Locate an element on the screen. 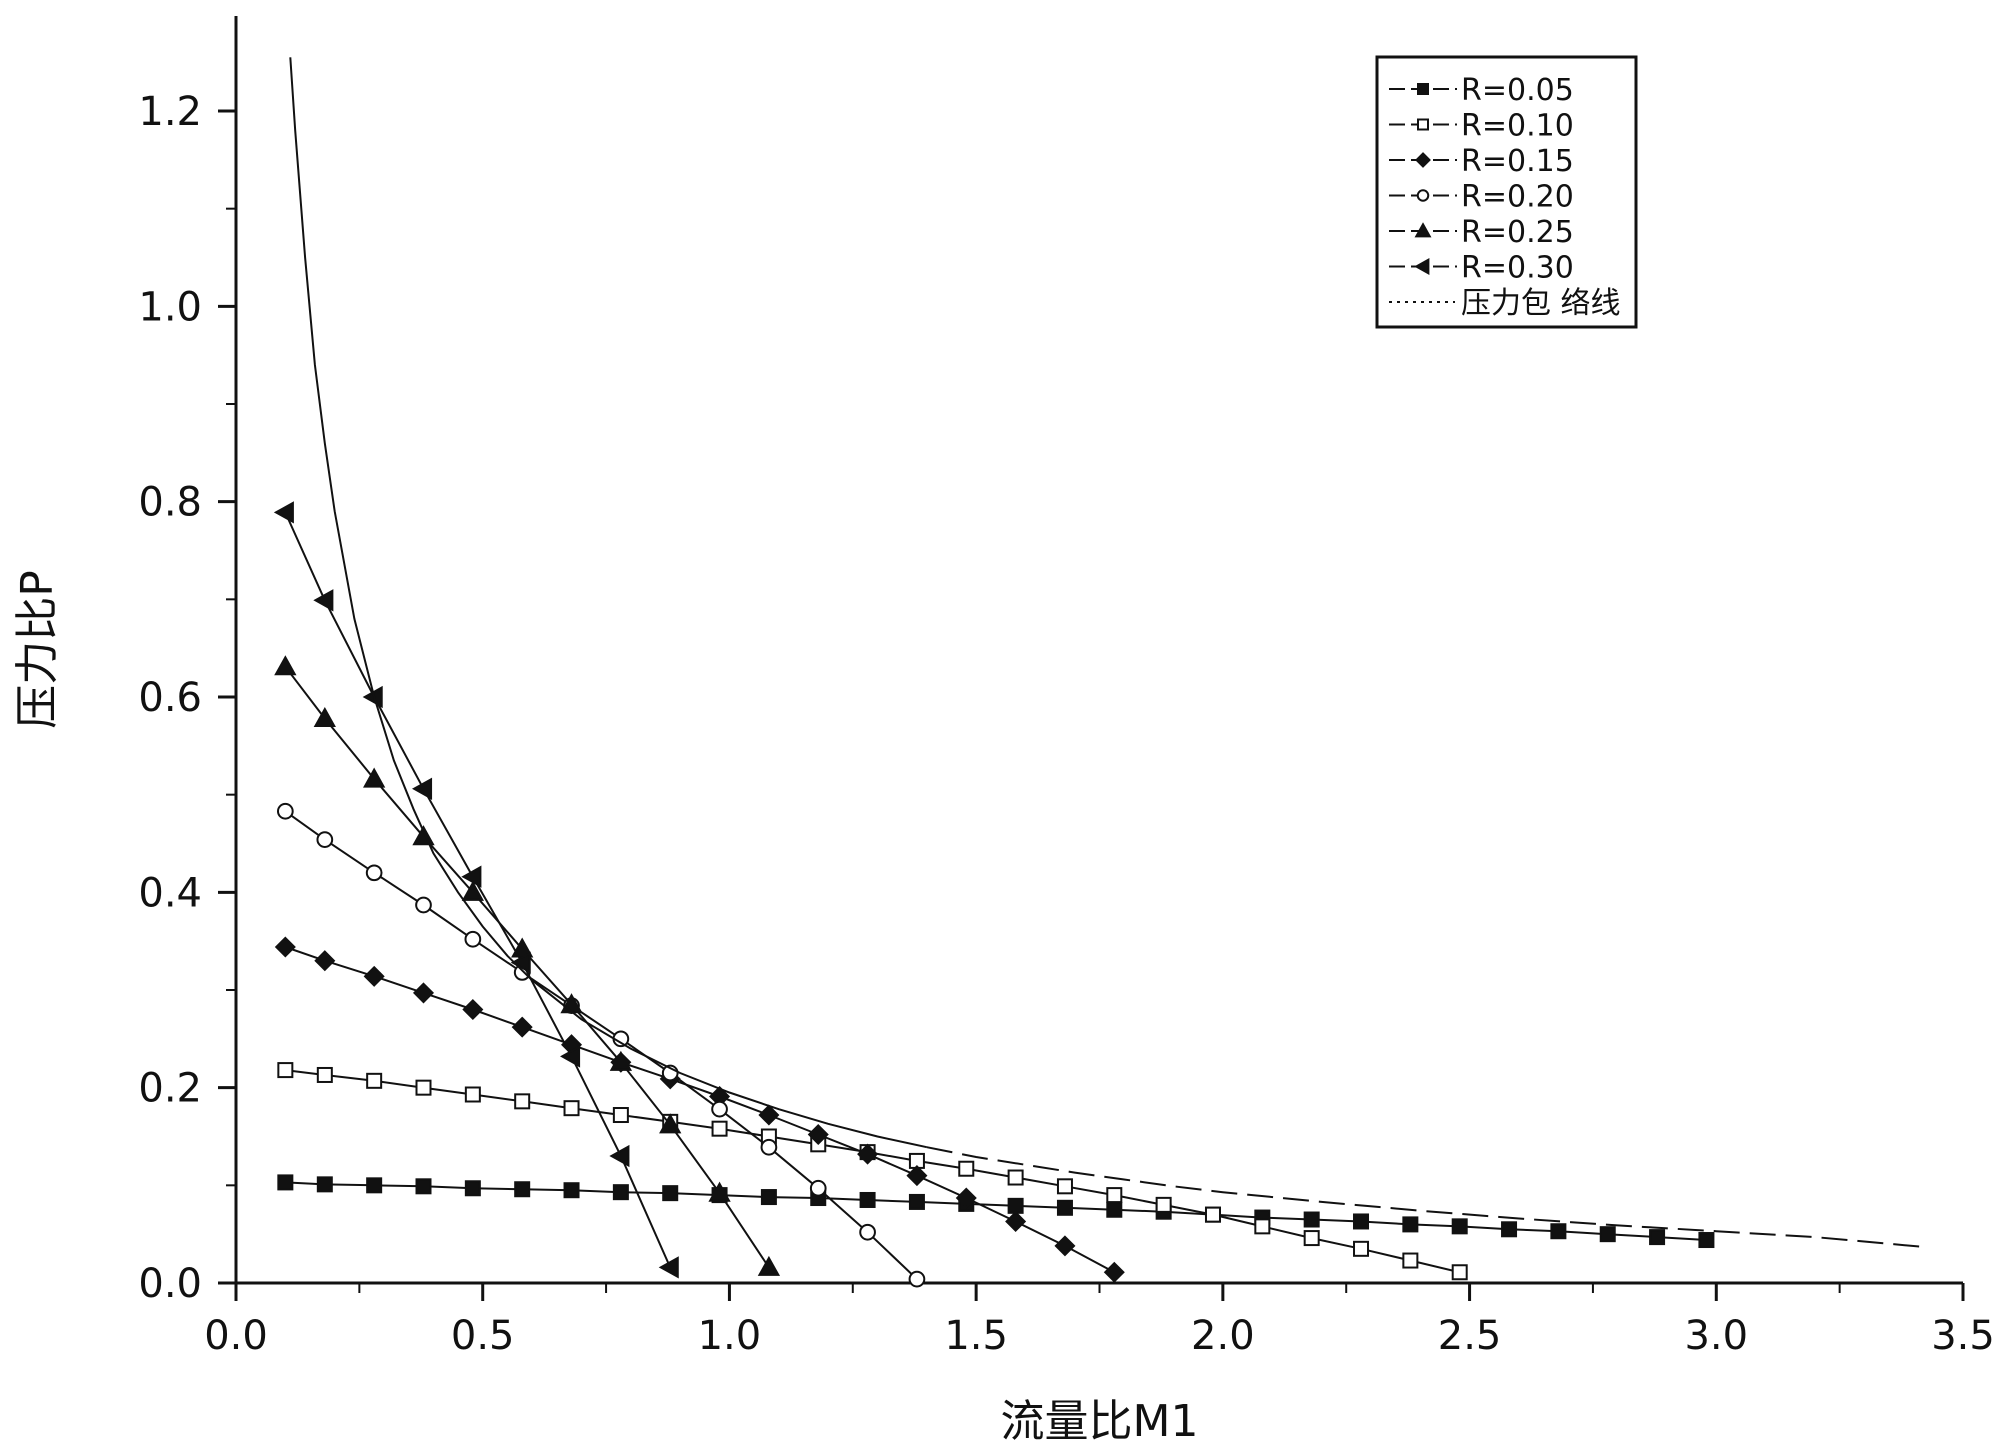 Image resolution: width=2000 pixels, height=1456 pixels. envelope-line-dashed is located at coordinates (1425, 1197).